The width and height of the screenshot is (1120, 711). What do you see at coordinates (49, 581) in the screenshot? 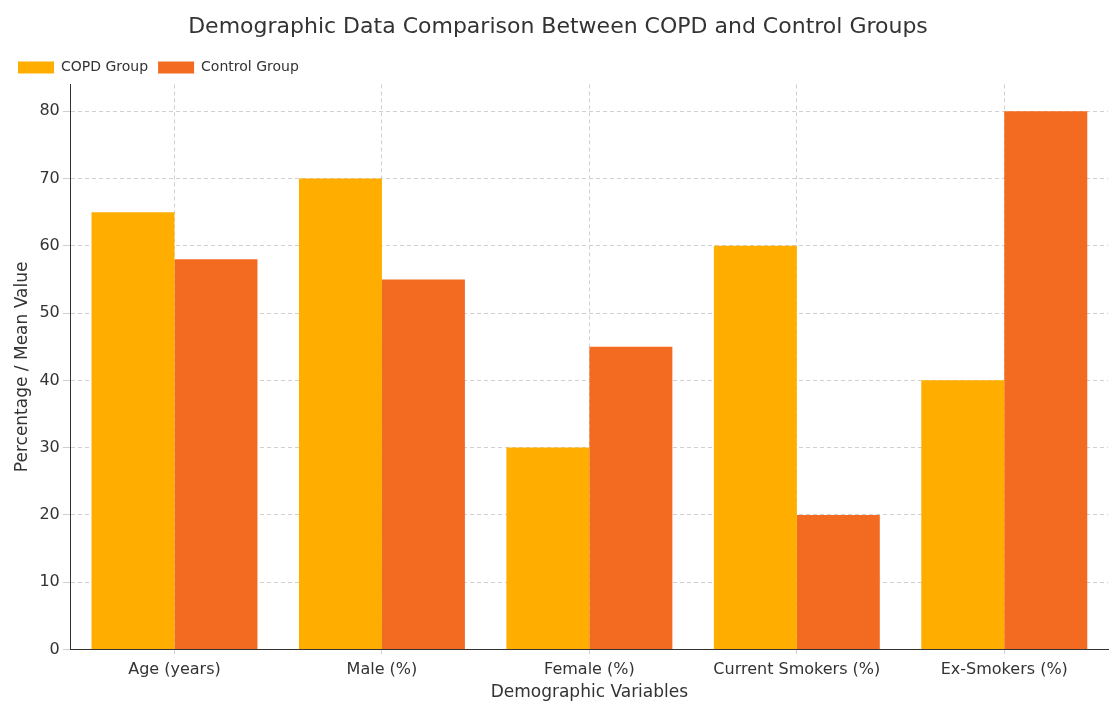
I see `y-tick-label: 10` at bounding box center [49, 581].